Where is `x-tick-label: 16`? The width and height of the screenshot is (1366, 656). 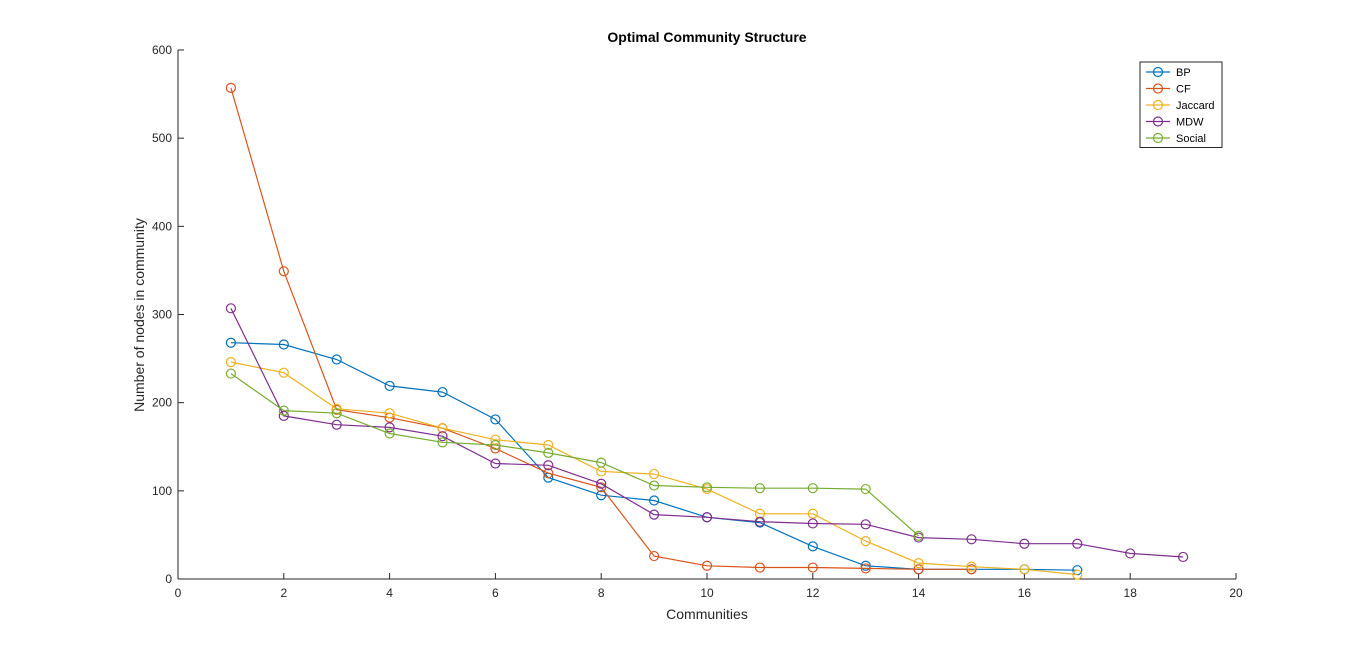 x-tick-label: 16 is located at coordinates (1025, 593).